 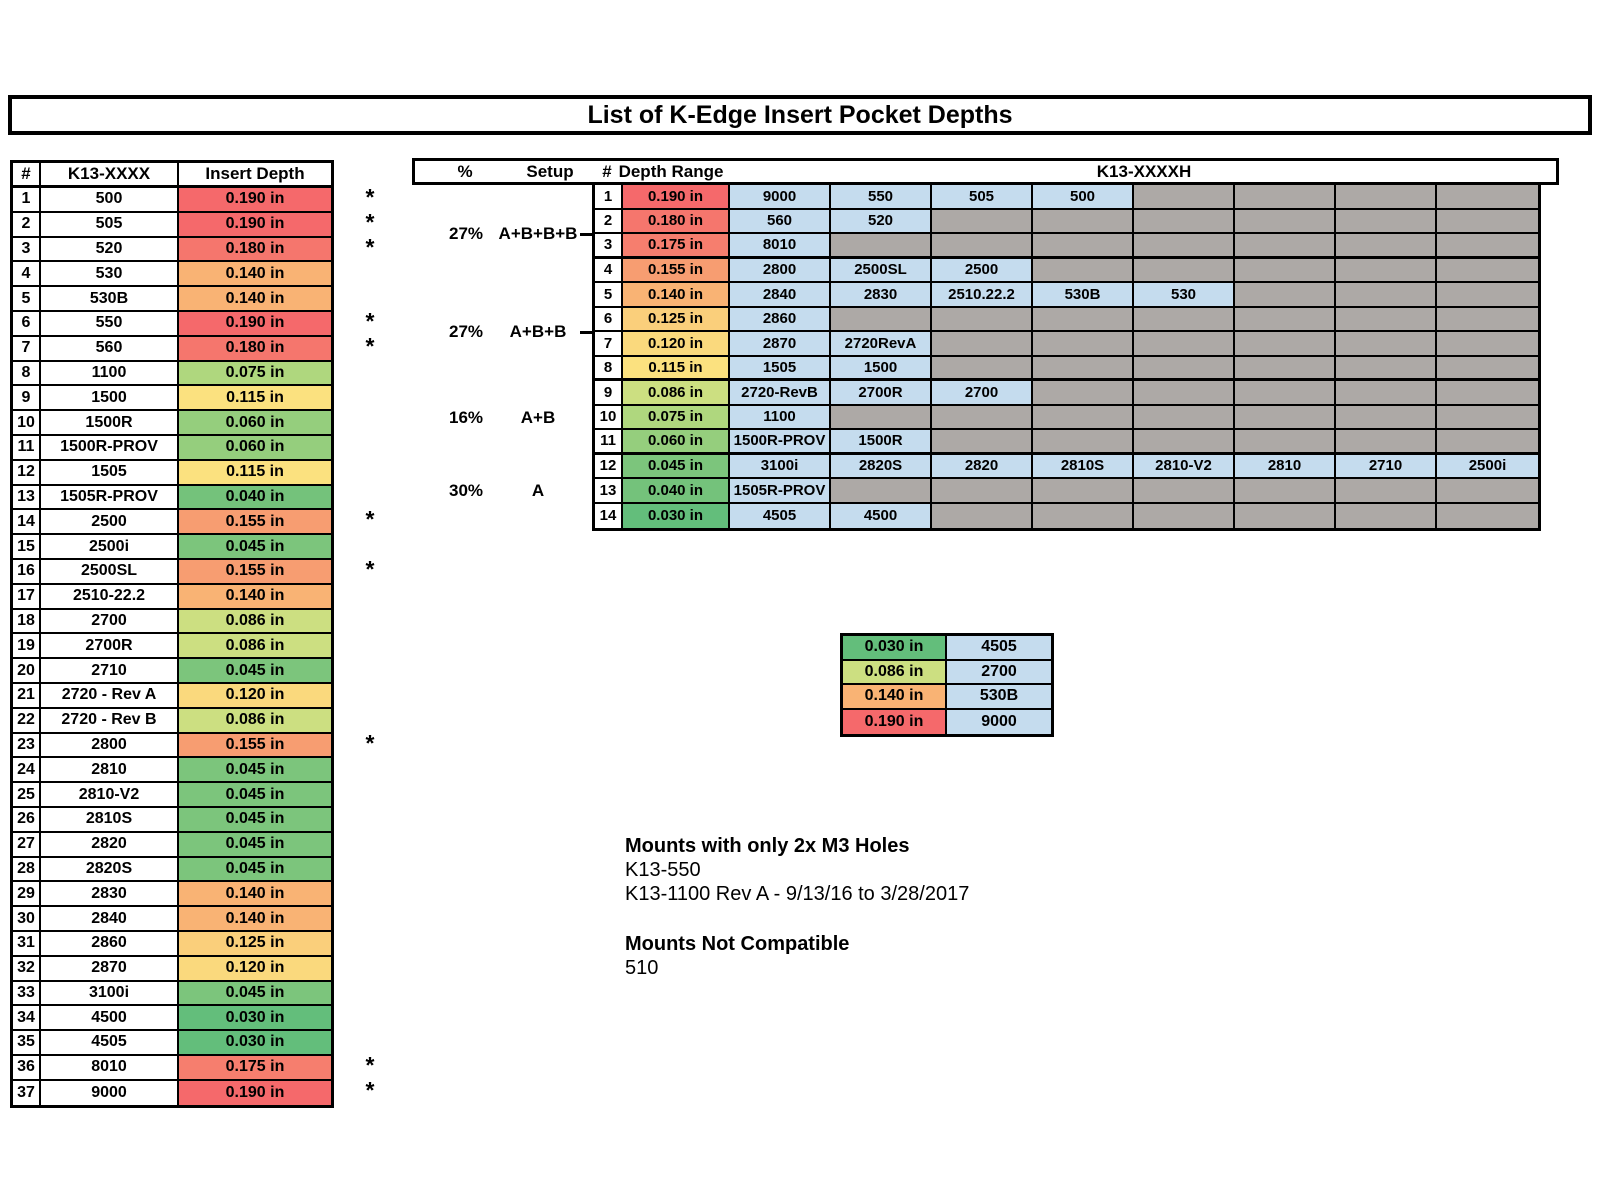 I want to click on model-cell: 560, so click(x=110, y=348).